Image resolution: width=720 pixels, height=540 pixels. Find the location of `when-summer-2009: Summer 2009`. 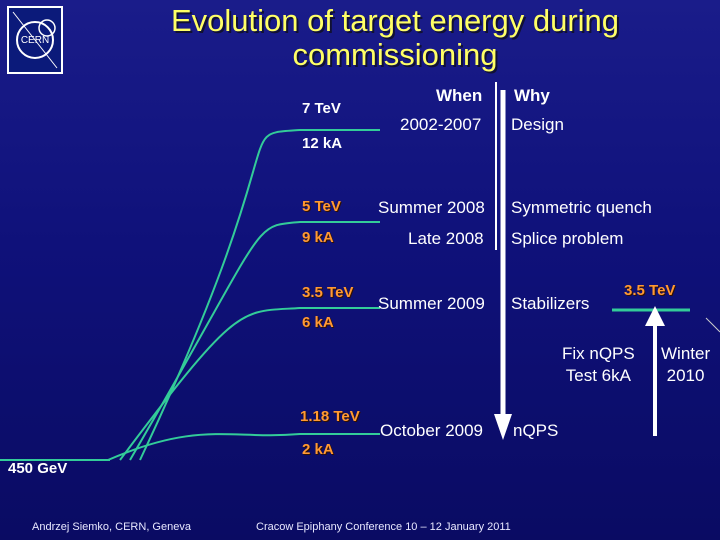

when-summer-2009: Summer 2009 is located at coordinates (431, 303).